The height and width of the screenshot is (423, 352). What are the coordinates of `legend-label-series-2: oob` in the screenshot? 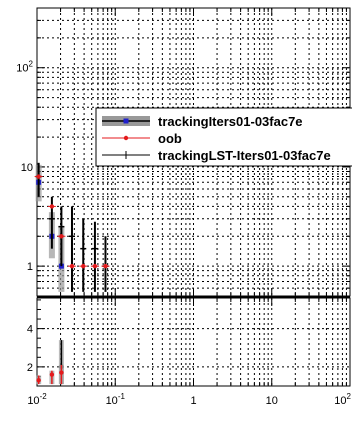 It's located at (170, 138).